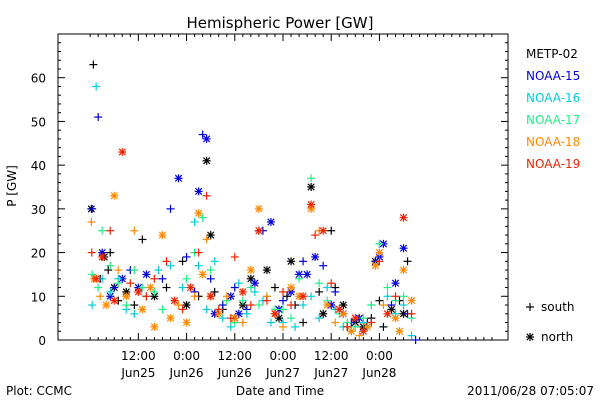  Describe the element at coordinates (553, 120) in the screenshot. I see `legend-entry: NOAA-17` at that location.